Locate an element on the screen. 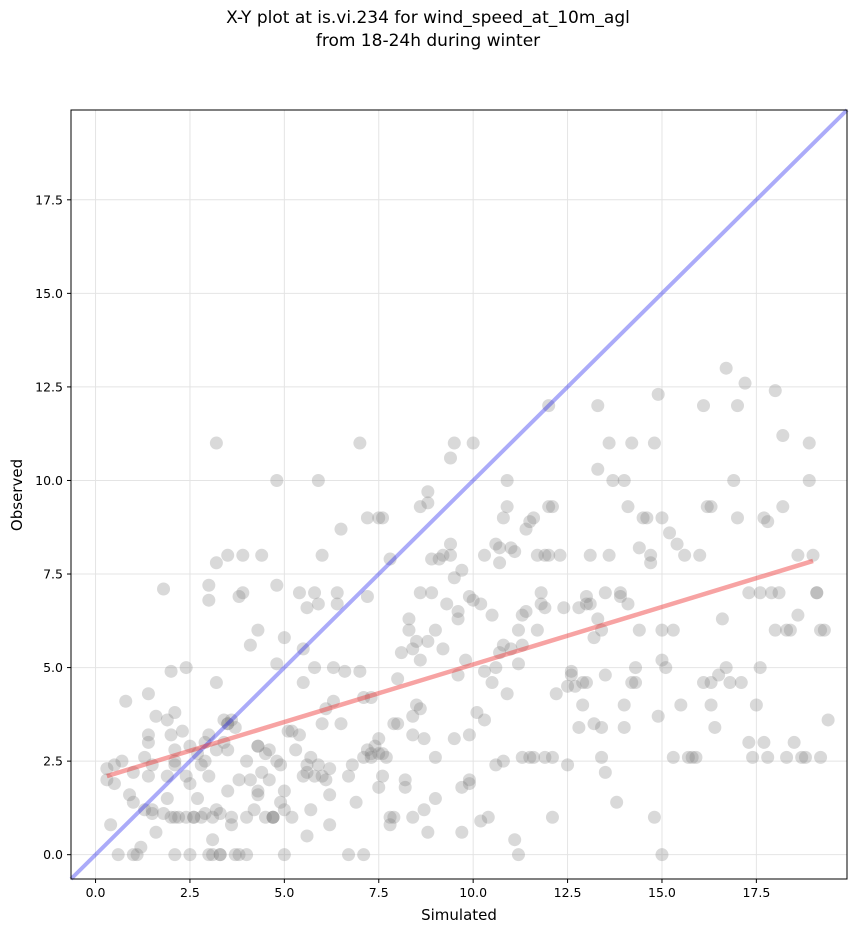 The image size is (856, 934). x-tick-label: 7.5 is located at coordinates (379, 892).